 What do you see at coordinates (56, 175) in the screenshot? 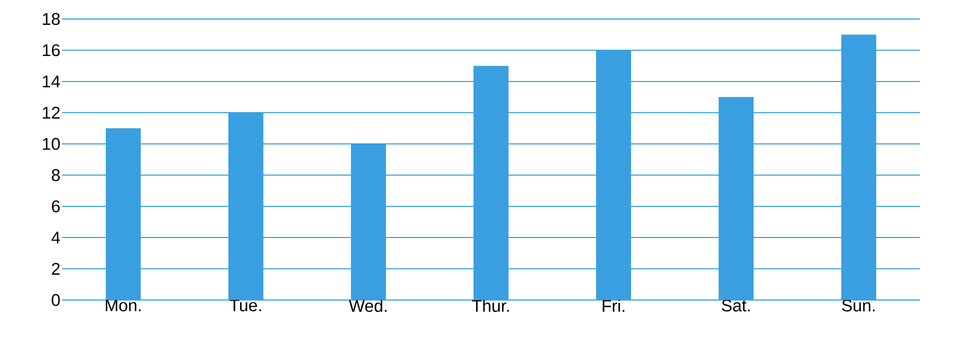
I see `y-tick-label: 8` at bounding box center [56, 175].